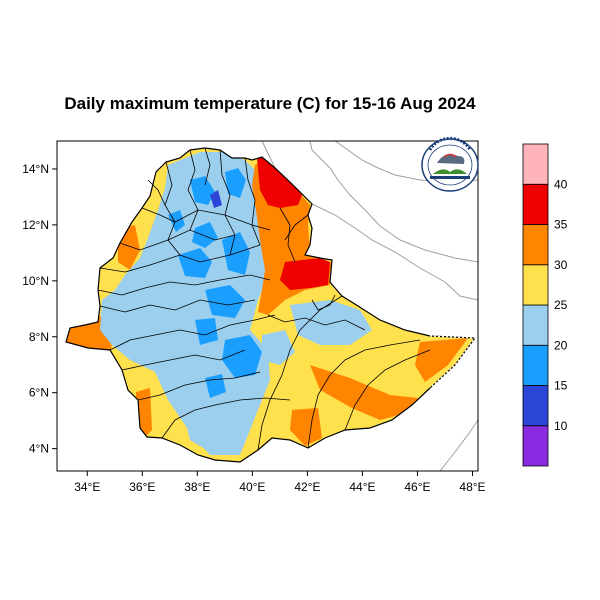 Image resolution: width=600 pixels, height=600 pixels. What do you see at coordinates (307, 487) in the screenshot?
I see `x-tick-label: 42°E` at bounding box center [307, 487].